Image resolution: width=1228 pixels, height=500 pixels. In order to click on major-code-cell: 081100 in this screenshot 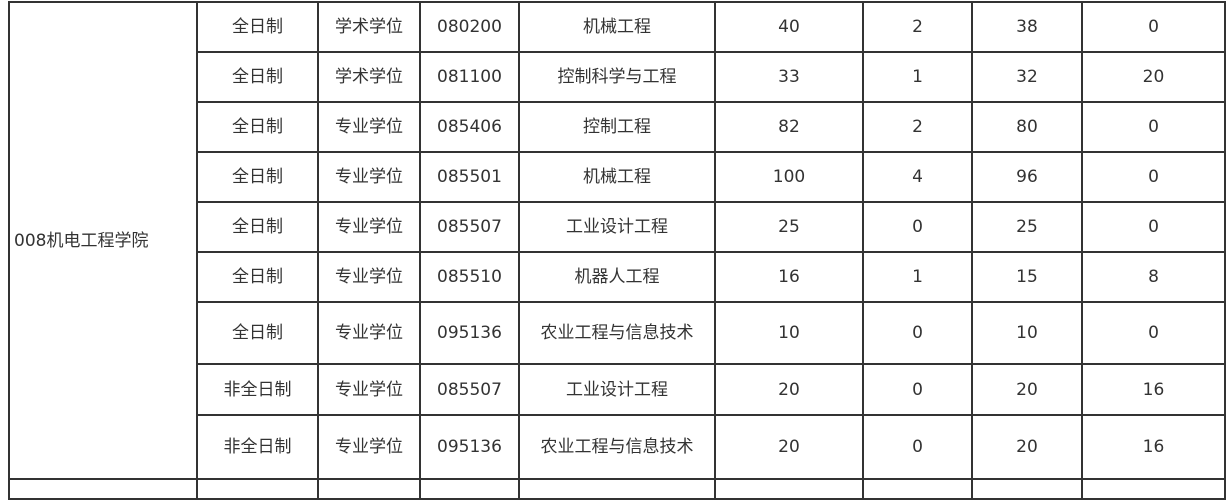, I will do `click(469, 77)`.